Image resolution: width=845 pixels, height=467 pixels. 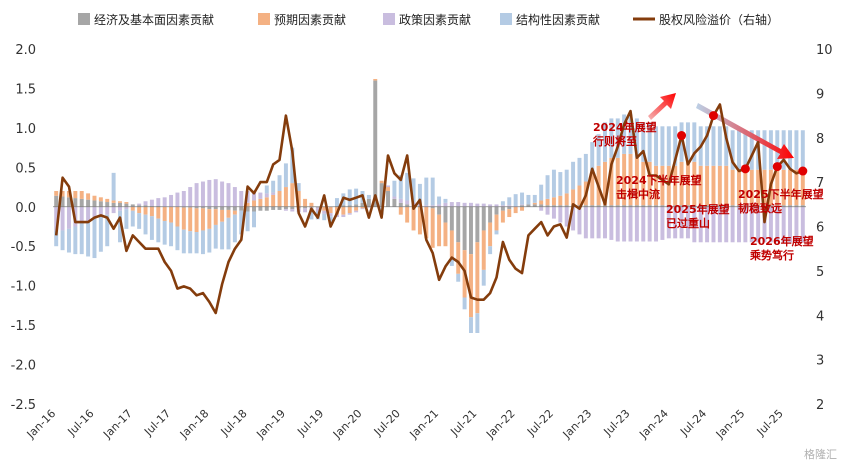 I want to click on y-right-tick: 8, so click(x=820, y=139).